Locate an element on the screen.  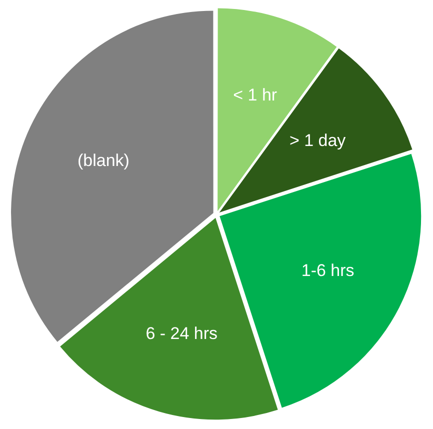
slice-label: < 1 hr is located at coordinates (255, 94).